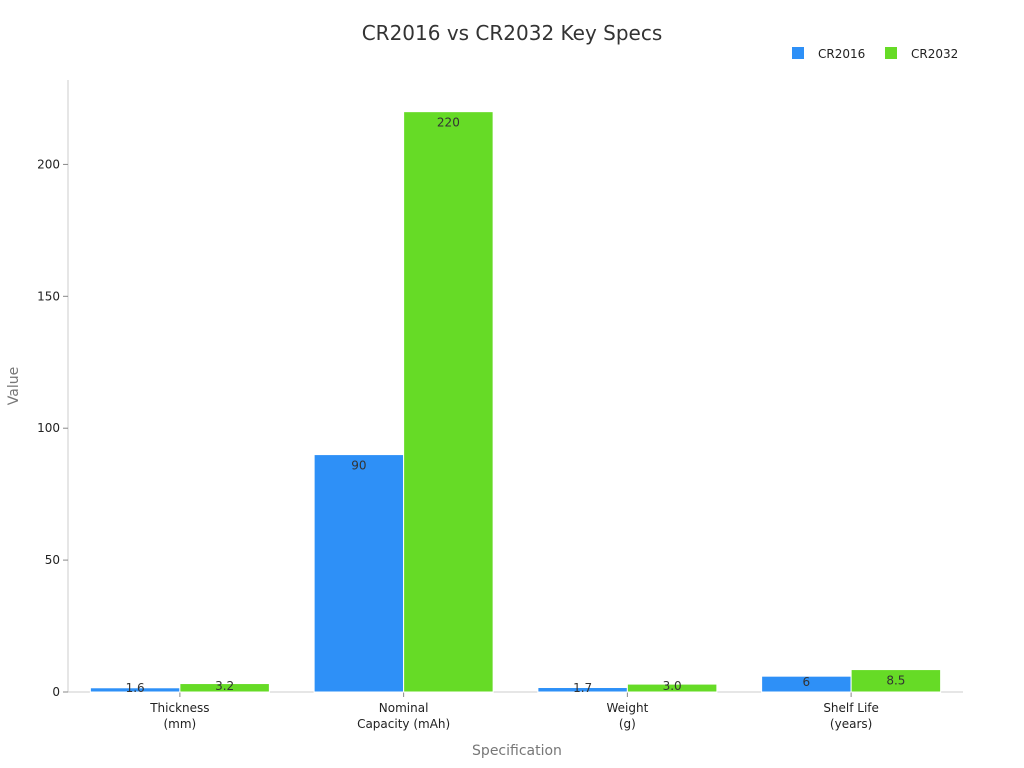 The width and height of the screenshot is (1024, 768). What do you see at coordinates (14, 386) in the screenshot?
I see `y-axis-title: Value` at bounding box center [14, 386].